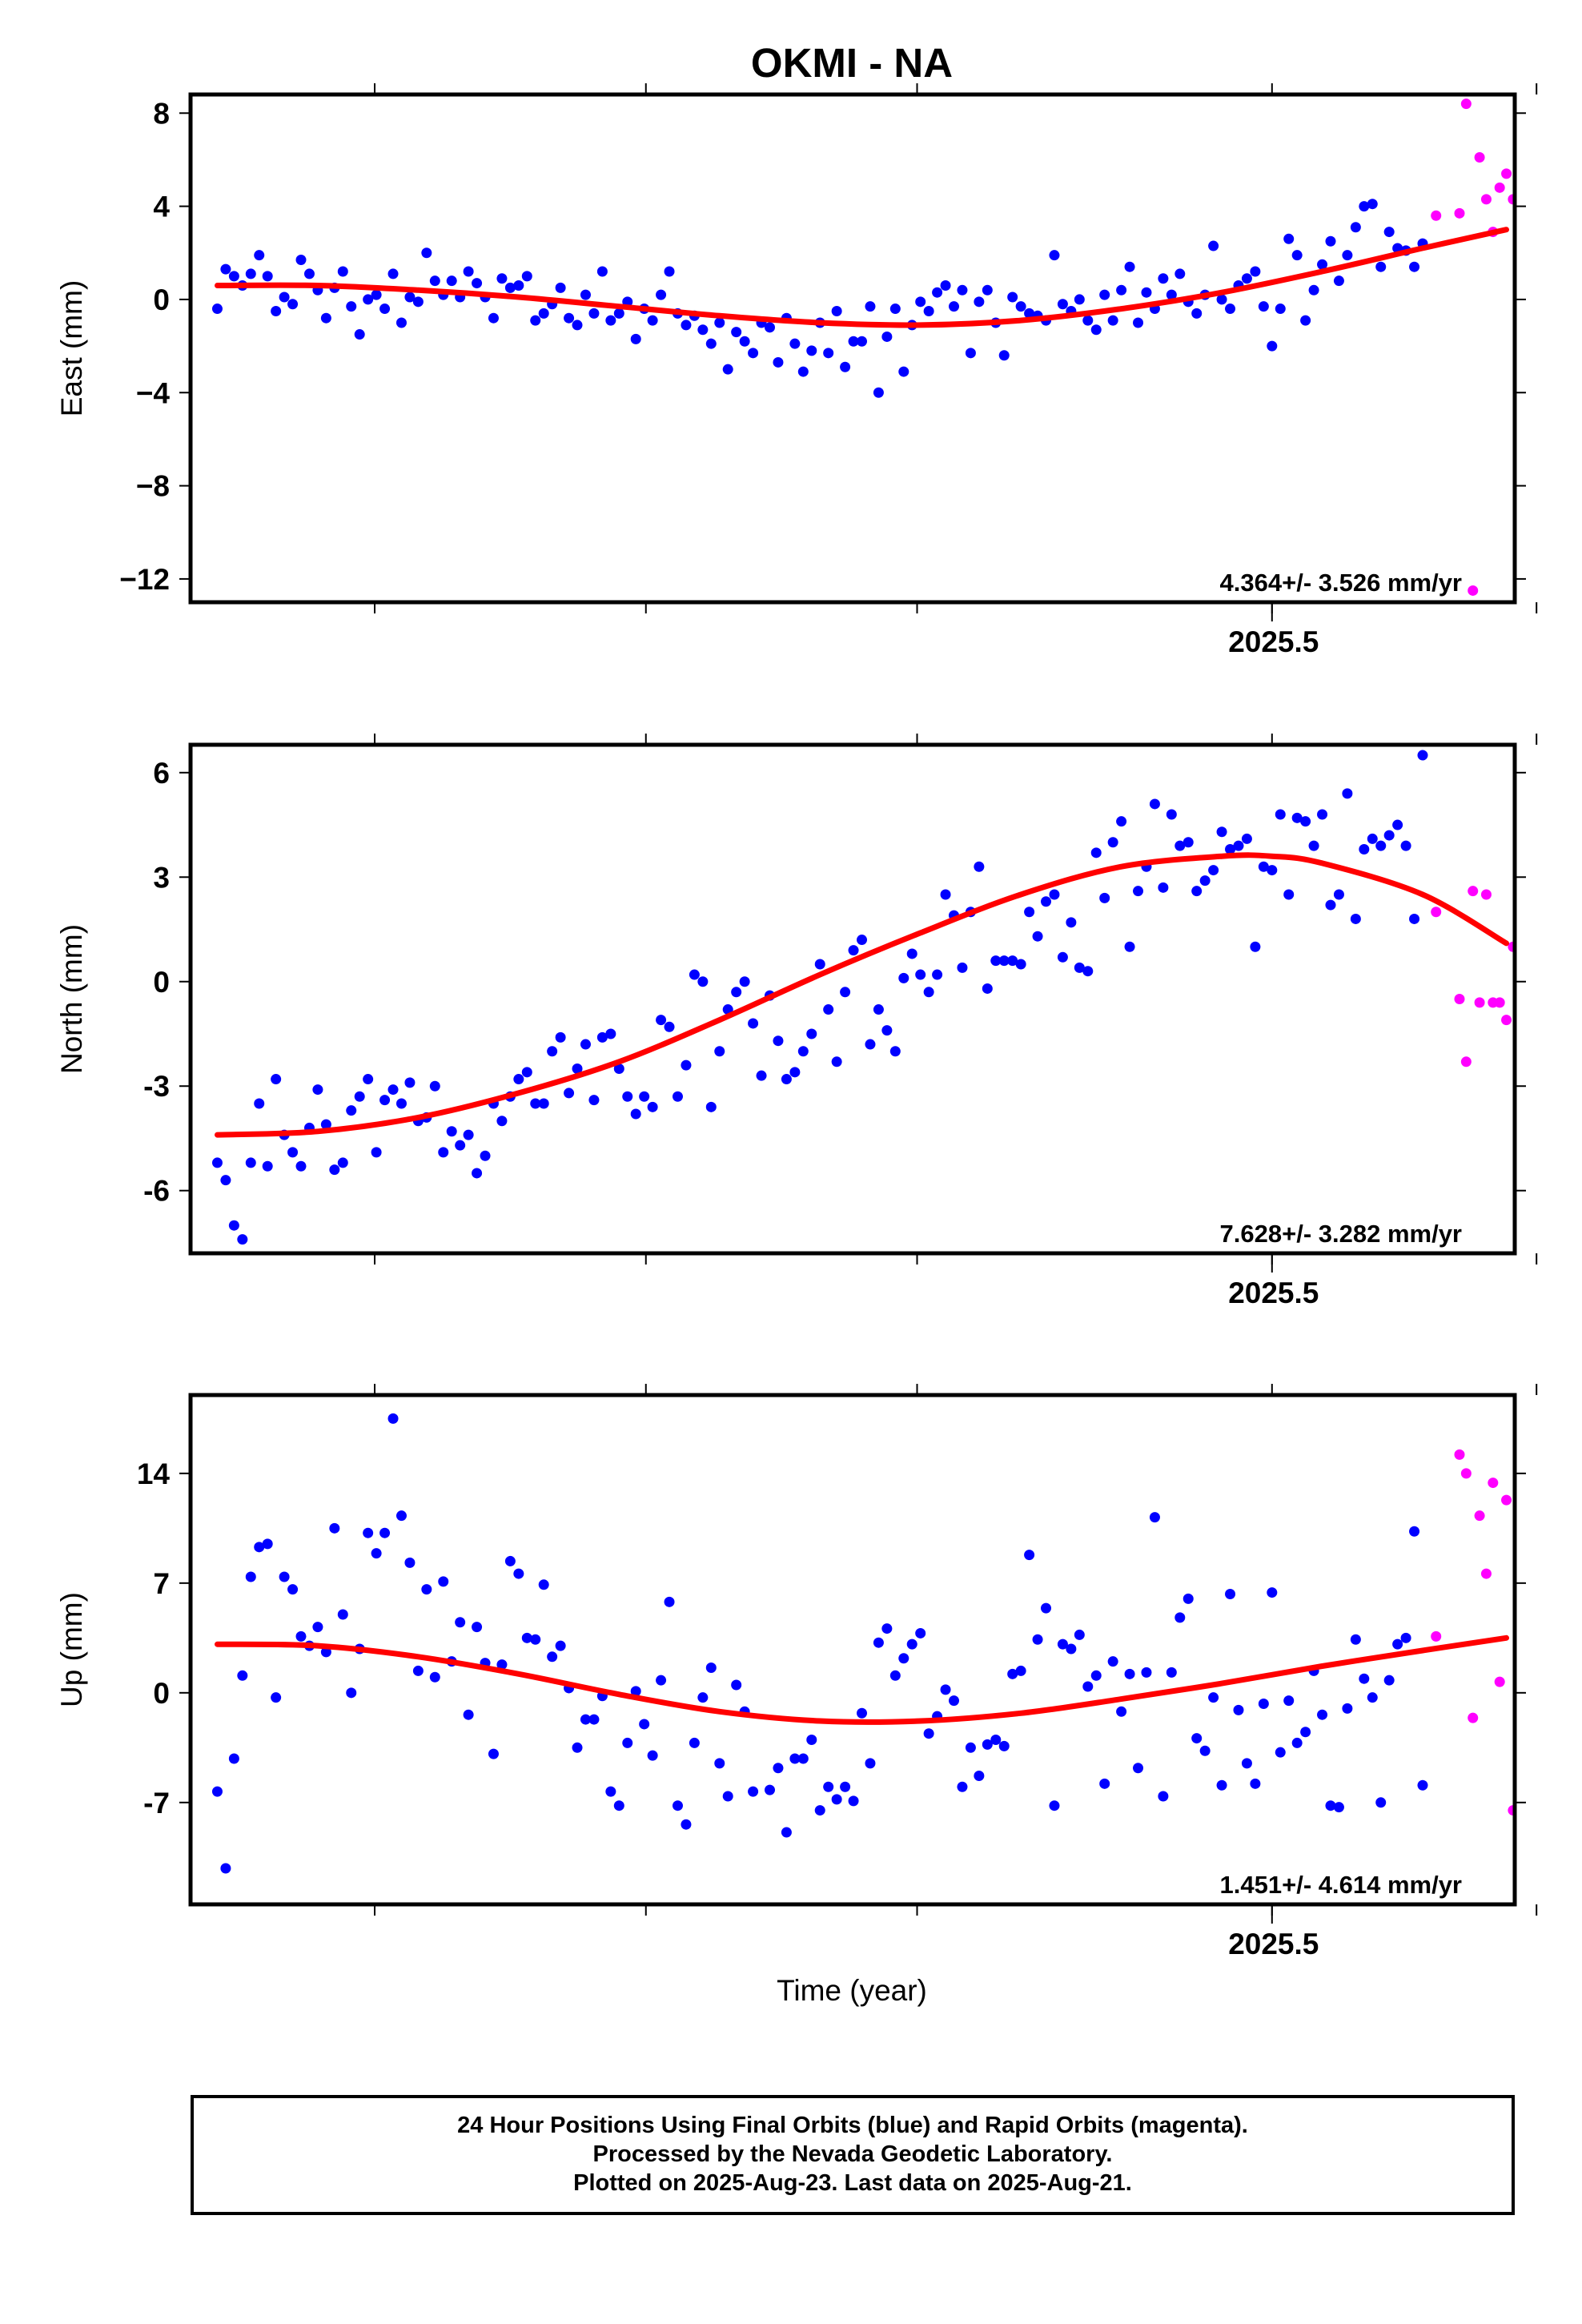 The image size is (1582, 2324). I want to click on y-tick-label: −8, so click(153, 486).